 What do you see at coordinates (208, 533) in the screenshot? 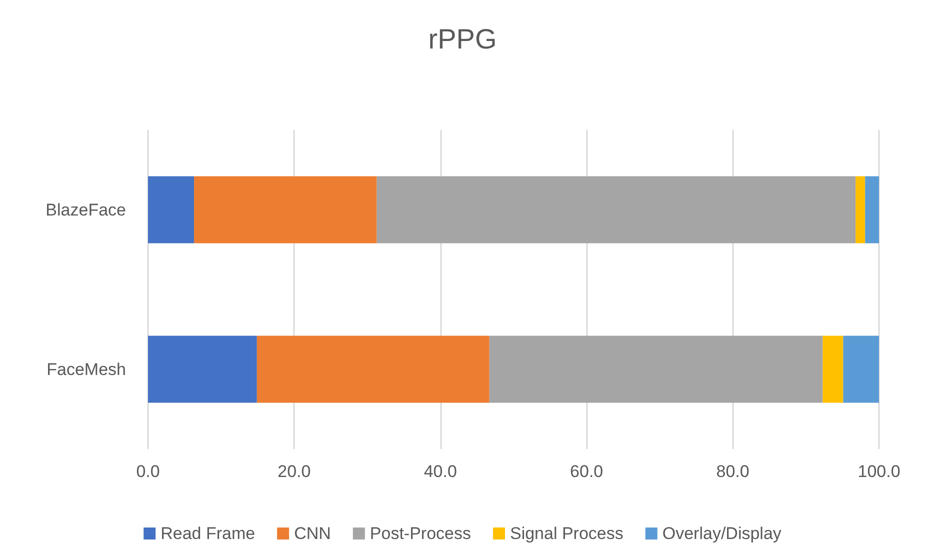
I see `legend-label: Read Frame` at bounding box center [208, 533].